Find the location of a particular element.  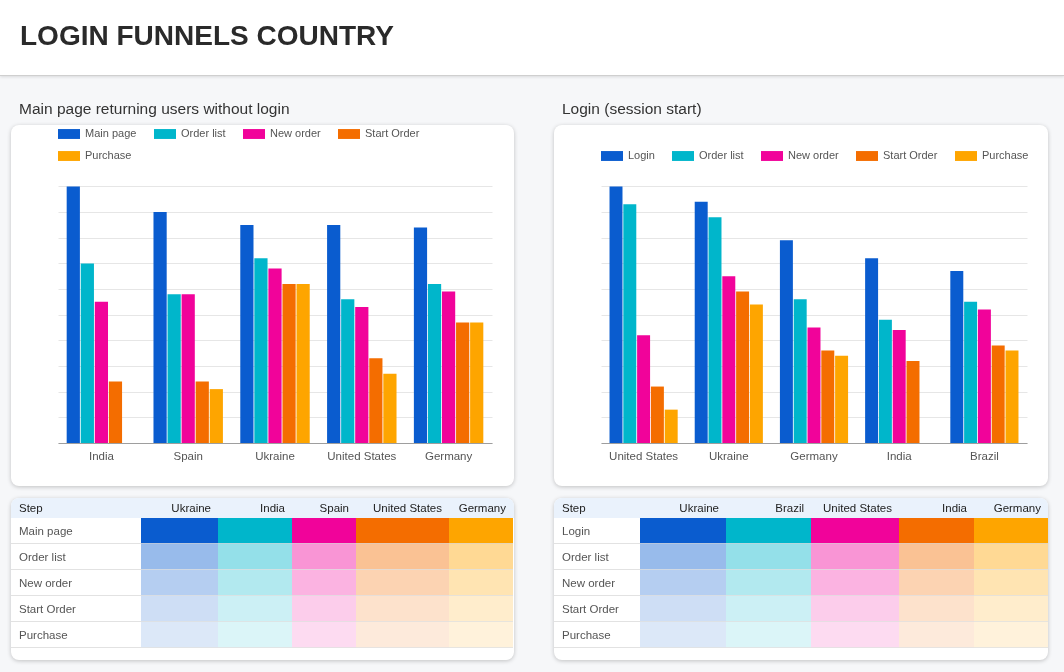

category-label: Main page is located at coordinates (46, 531).